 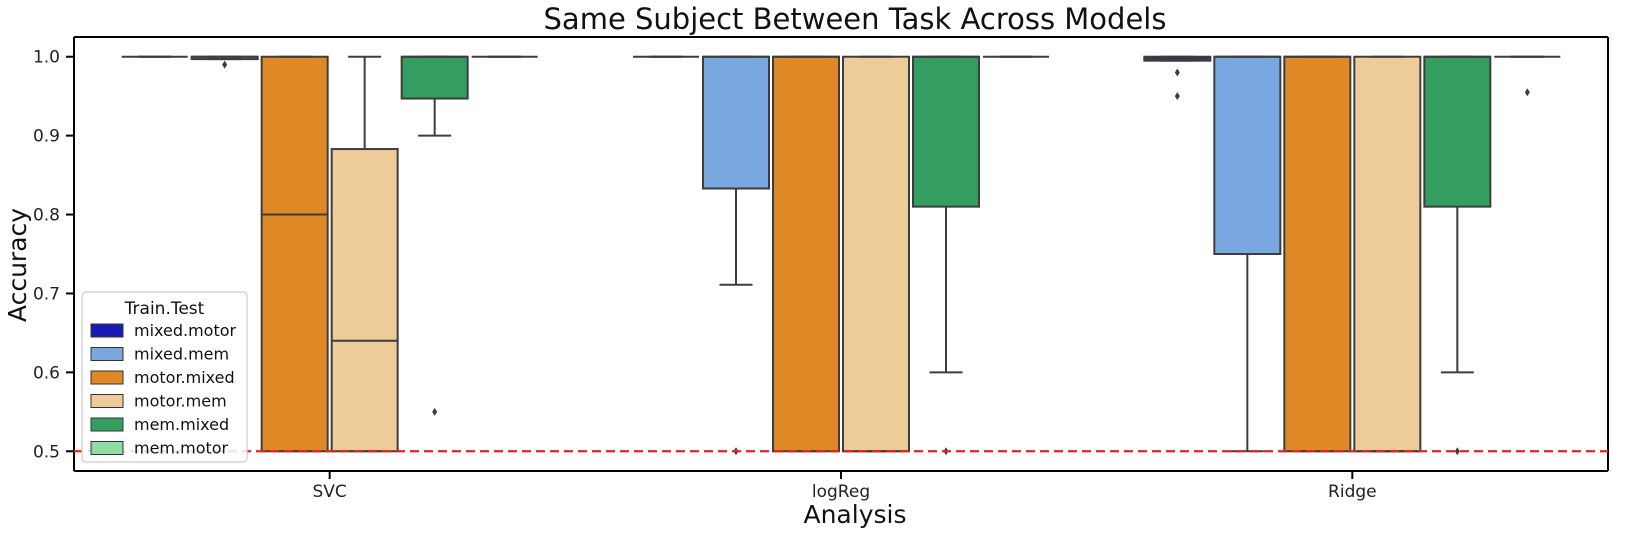 I want to click on box-mixed.mem-Ridge, so click(x=1247, y=254).